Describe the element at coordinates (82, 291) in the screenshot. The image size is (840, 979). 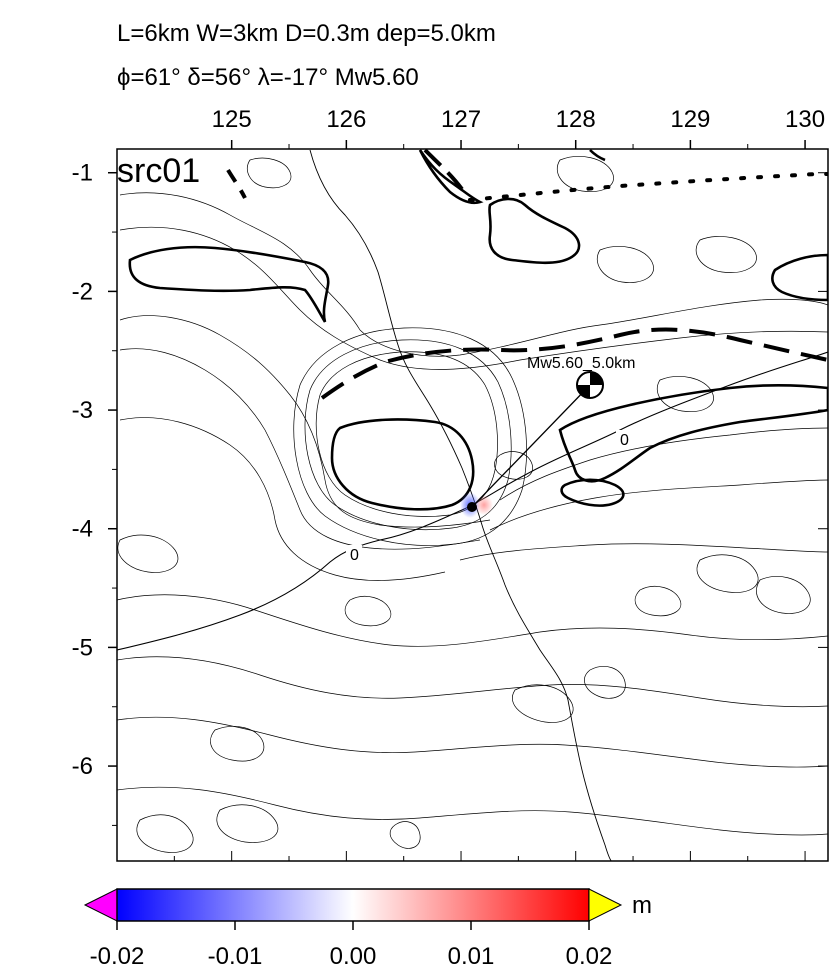
I see `y-tick-label: -2` at that location.